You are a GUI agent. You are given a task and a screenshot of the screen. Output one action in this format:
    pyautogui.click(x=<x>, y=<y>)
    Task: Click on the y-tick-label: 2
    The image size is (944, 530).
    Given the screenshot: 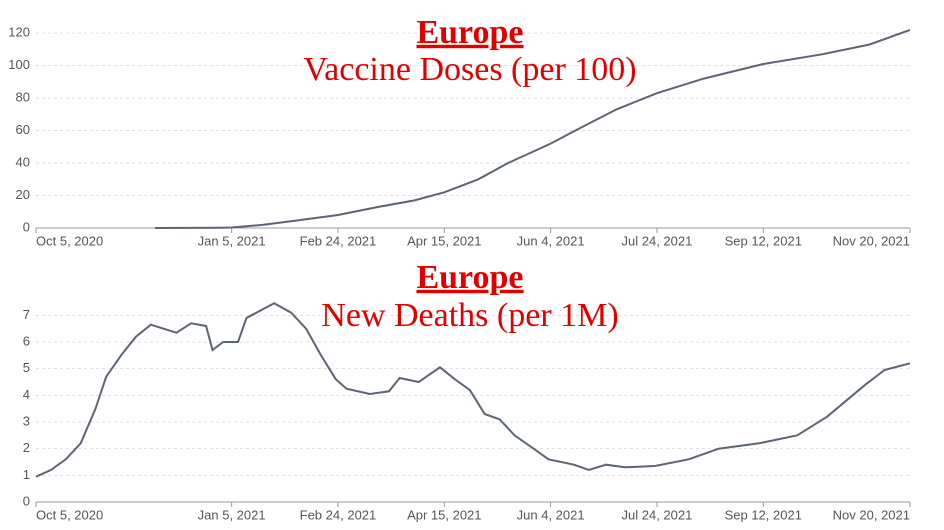 What is the action you would take?
    pyautogui.click(x=26, y=447)
    